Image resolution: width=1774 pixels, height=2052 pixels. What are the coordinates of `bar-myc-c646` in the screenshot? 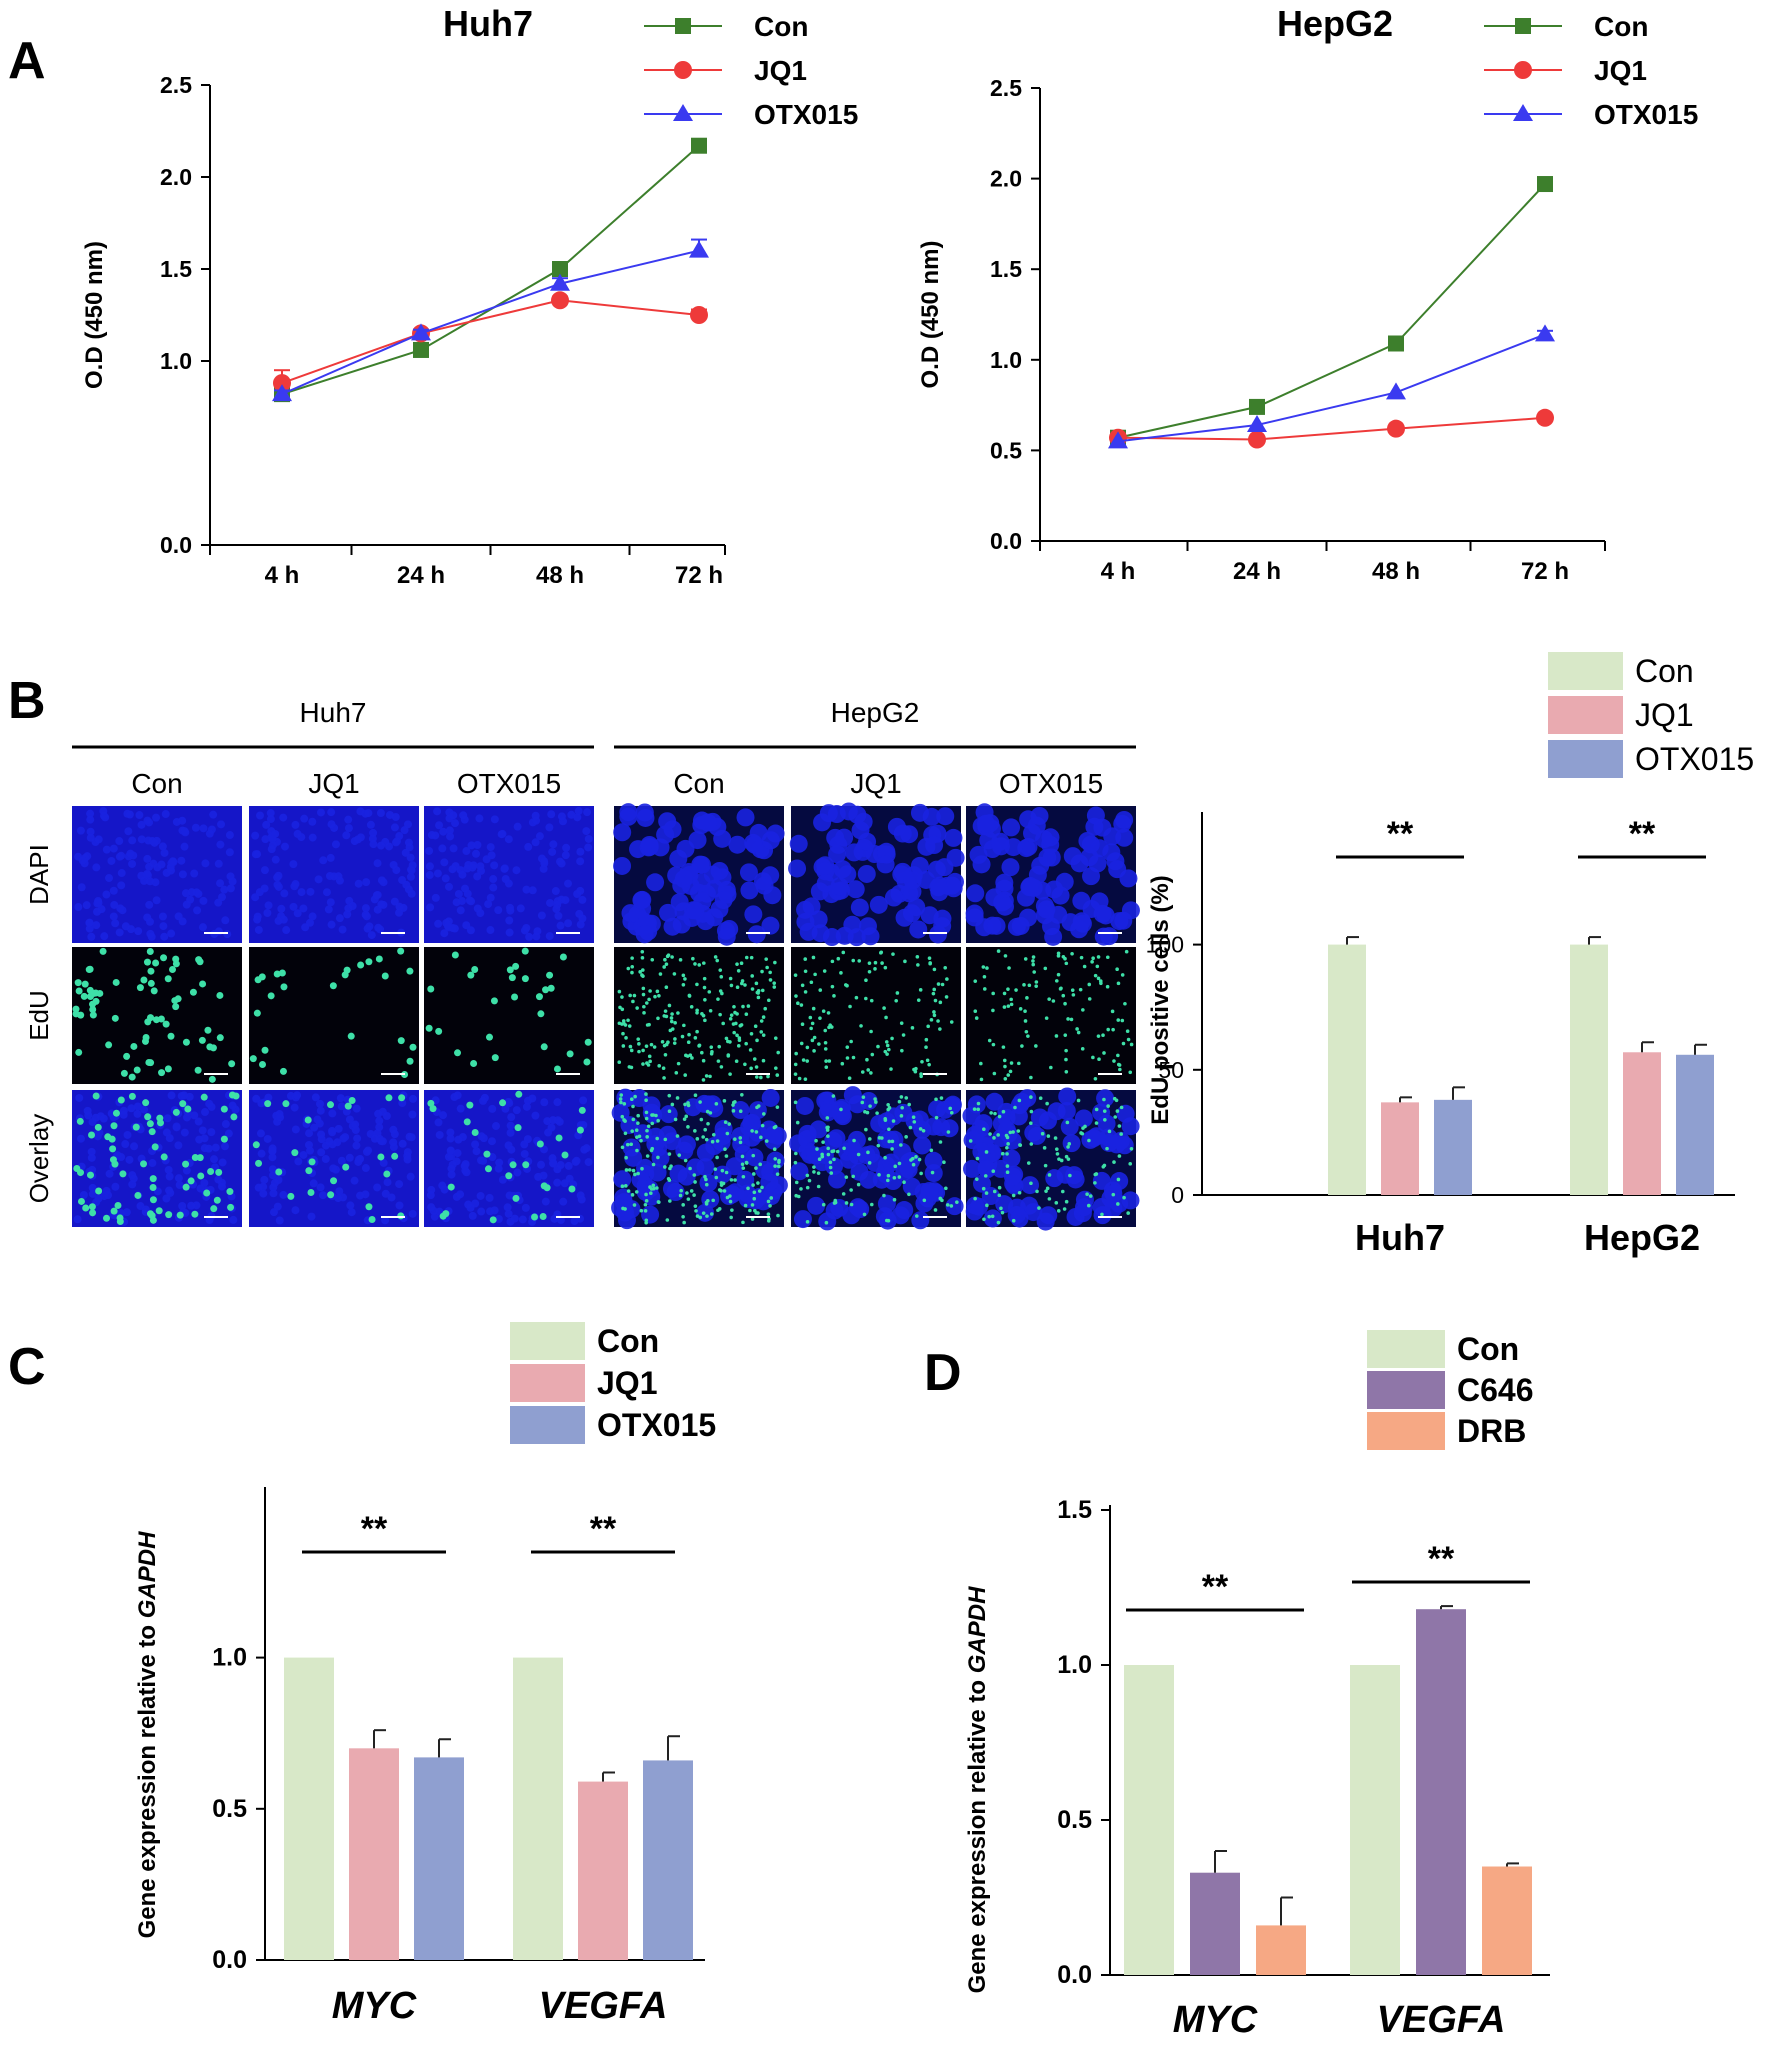 It's located at (1215, 1923).